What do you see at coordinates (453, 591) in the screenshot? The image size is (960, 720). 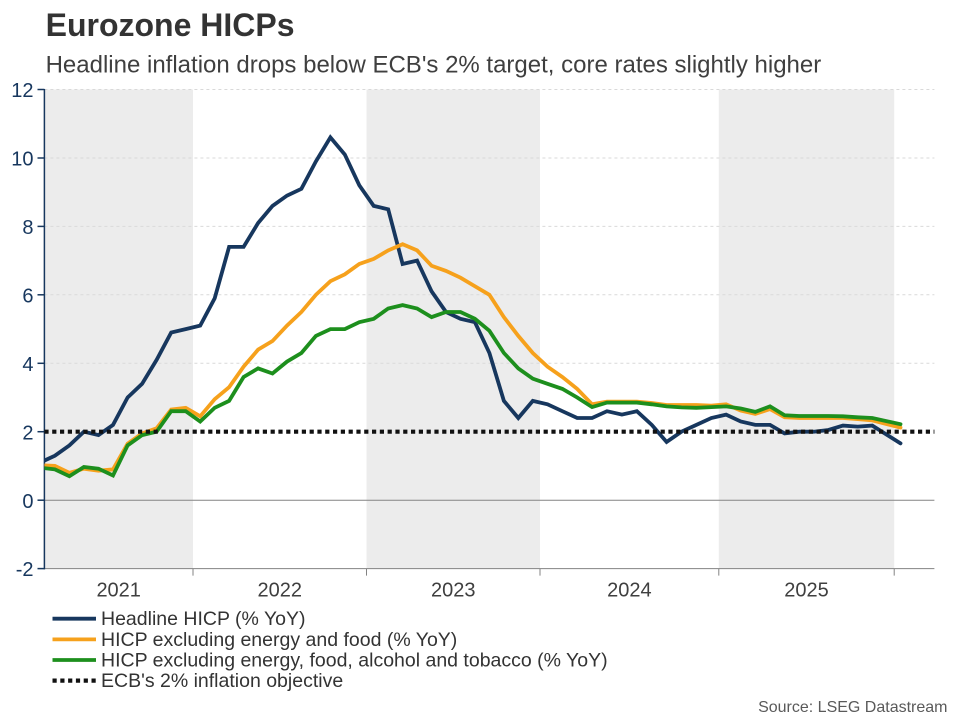 I see `svg-text: 2023` at bounding box center [453, 591].